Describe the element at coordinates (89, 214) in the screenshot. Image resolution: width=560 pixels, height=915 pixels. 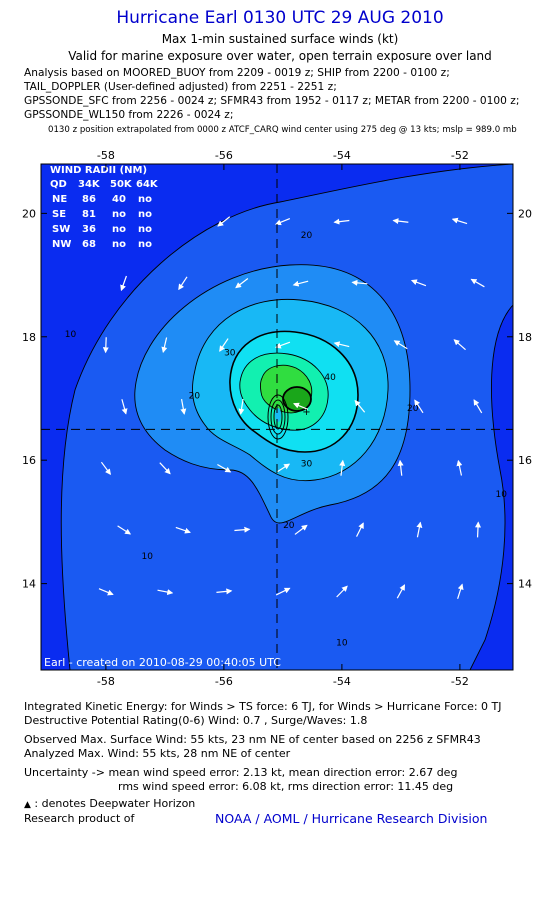
I see `svg-text: 81` at that location.